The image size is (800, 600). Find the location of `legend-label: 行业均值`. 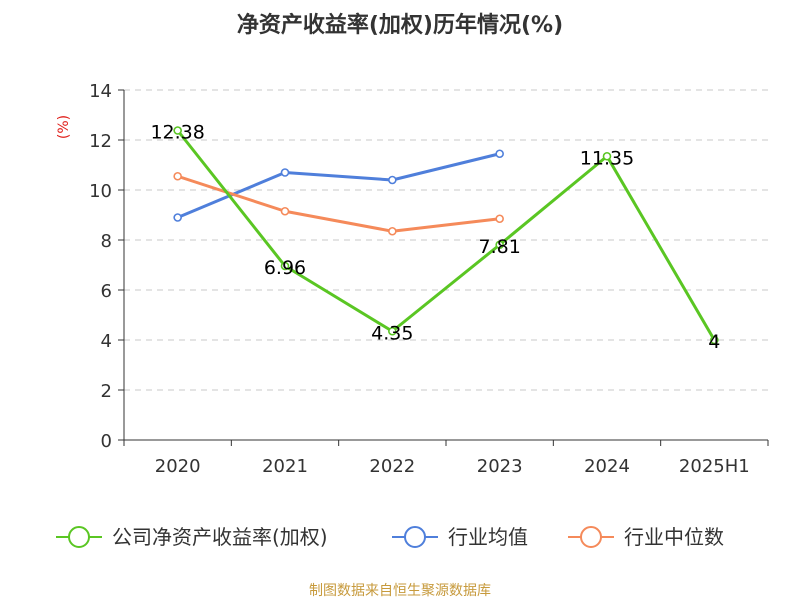

legend-label: 行业均值 is located at coordinates (488, 537).